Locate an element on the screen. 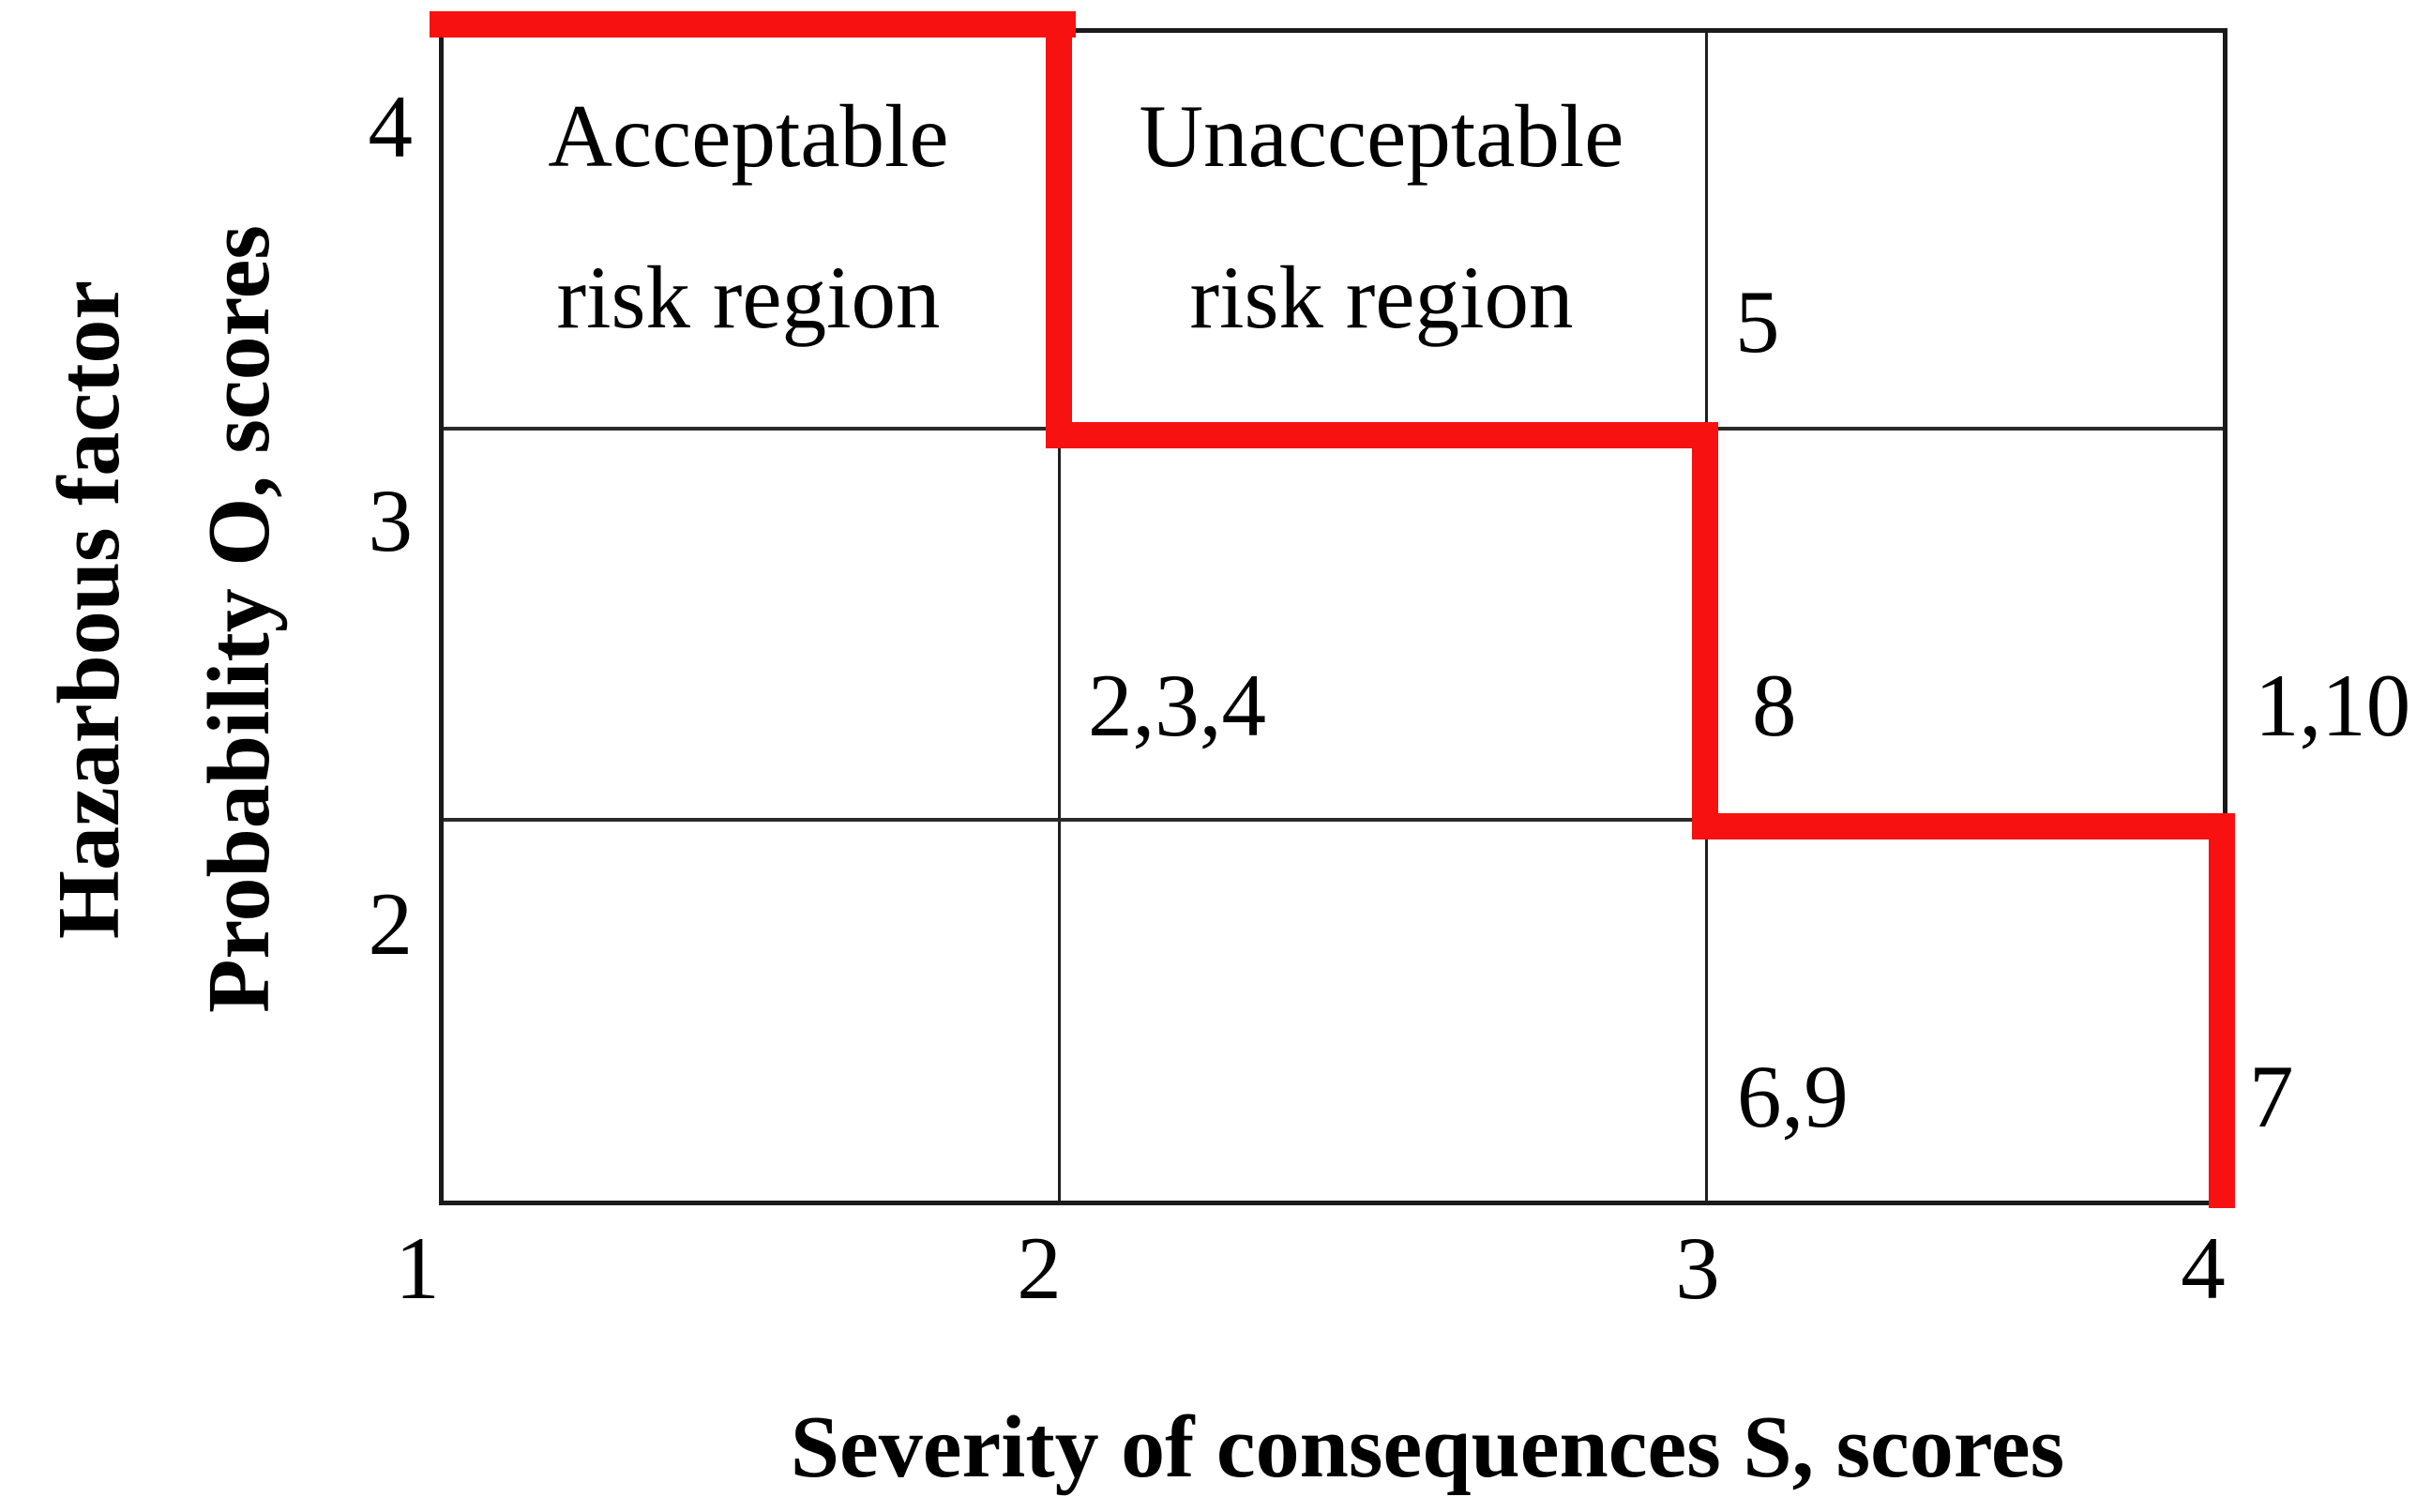 The width and height of the screenshot is (2416, 1512). red-boundary-segment-run-o2 is located at coordinates (1963, 826).